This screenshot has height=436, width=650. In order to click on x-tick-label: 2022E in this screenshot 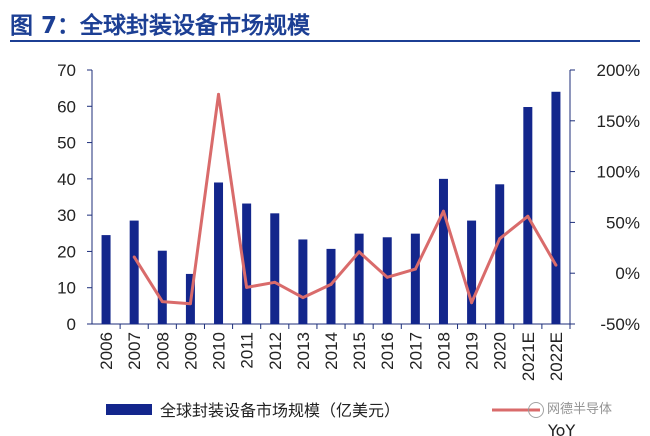, I will do `click(556, 356)`.